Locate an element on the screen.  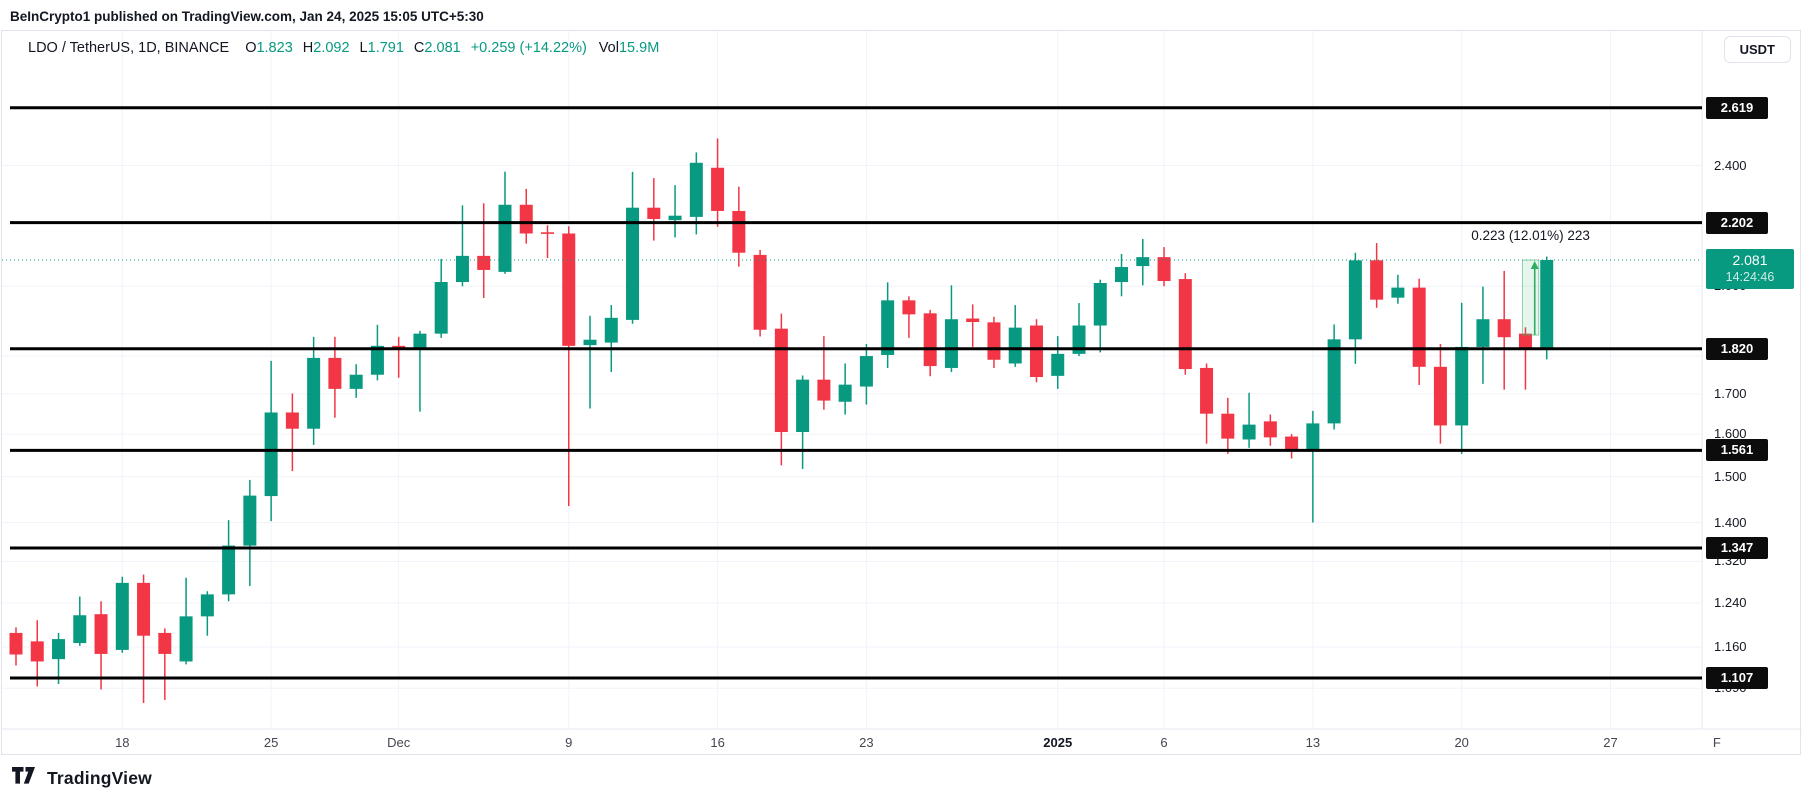
volume: Vol15.9M is located at coordinates (629, 48).